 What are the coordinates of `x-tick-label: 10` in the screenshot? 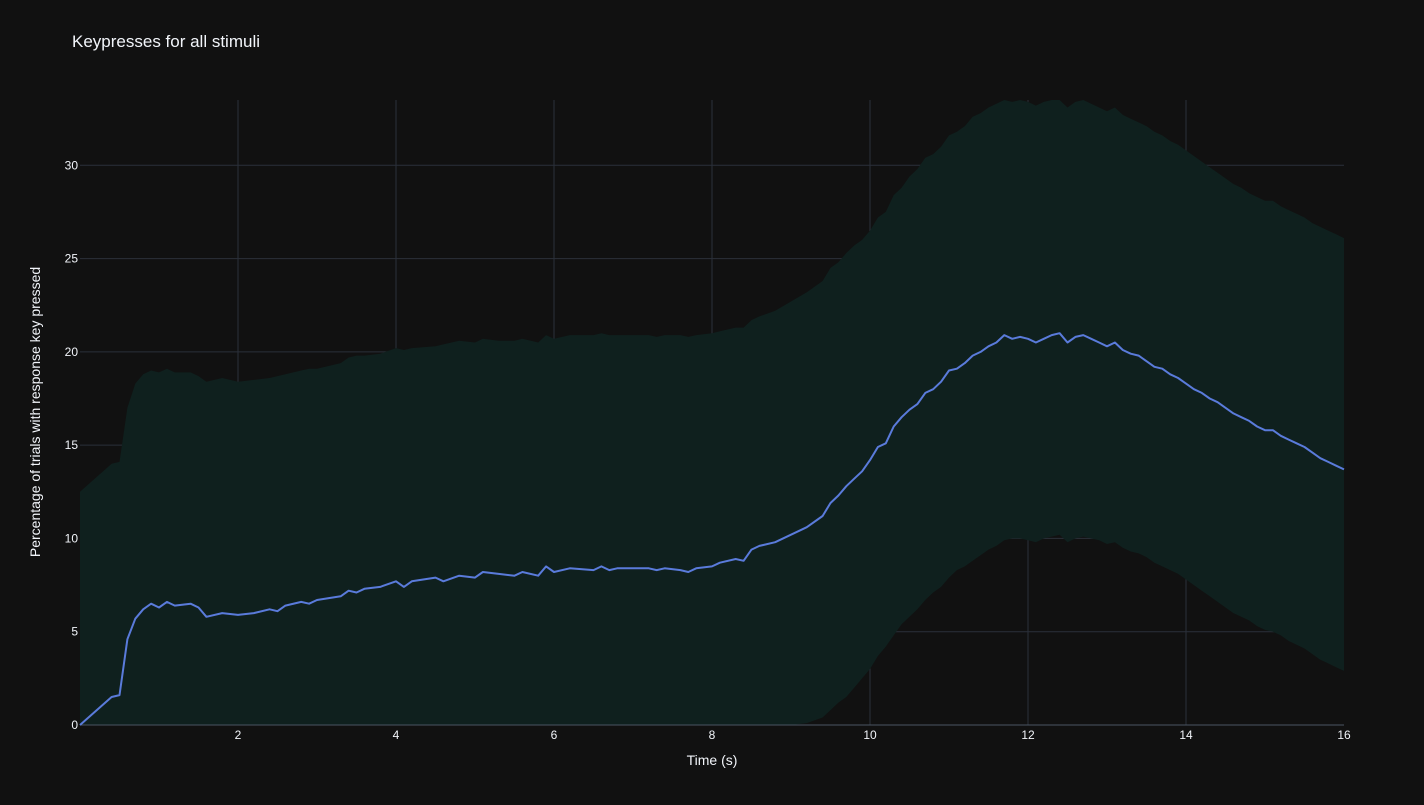 It's located at (870, 735).